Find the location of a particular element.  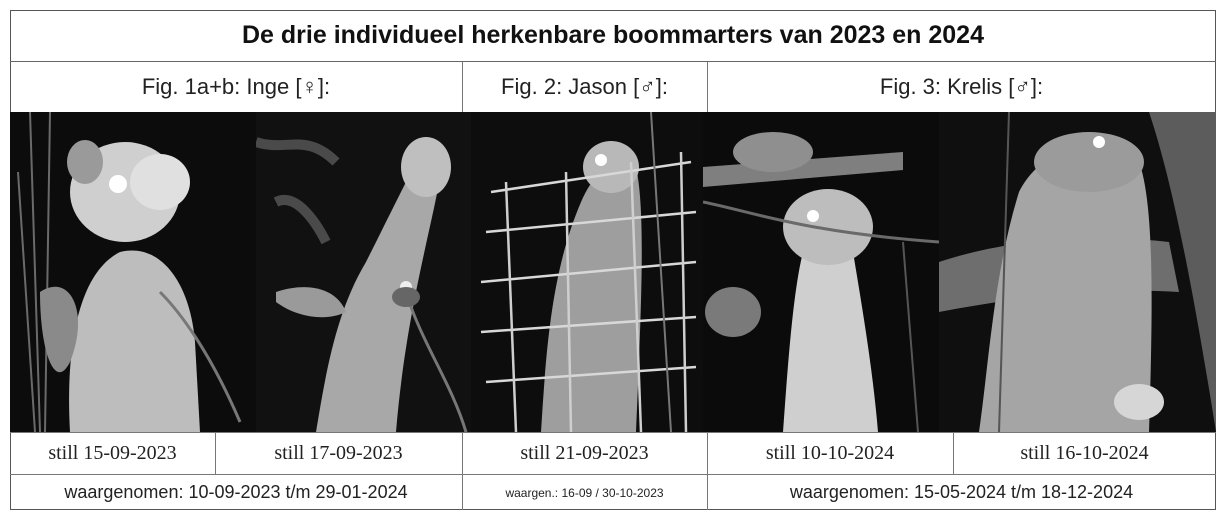

header-inge: Fig. 1a+b: Inge [♀]: is located at coordinates (236, 86).